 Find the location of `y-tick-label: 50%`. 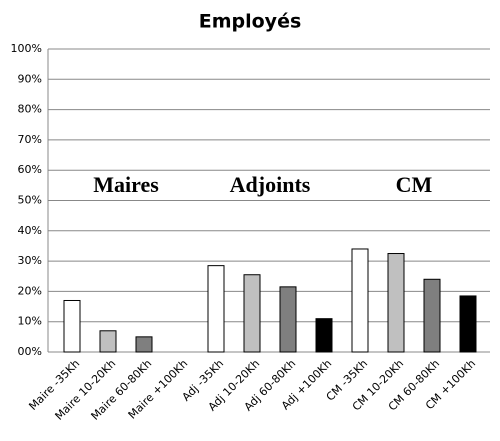

y-tick-label: 50% is located at coordinates (30, 200).